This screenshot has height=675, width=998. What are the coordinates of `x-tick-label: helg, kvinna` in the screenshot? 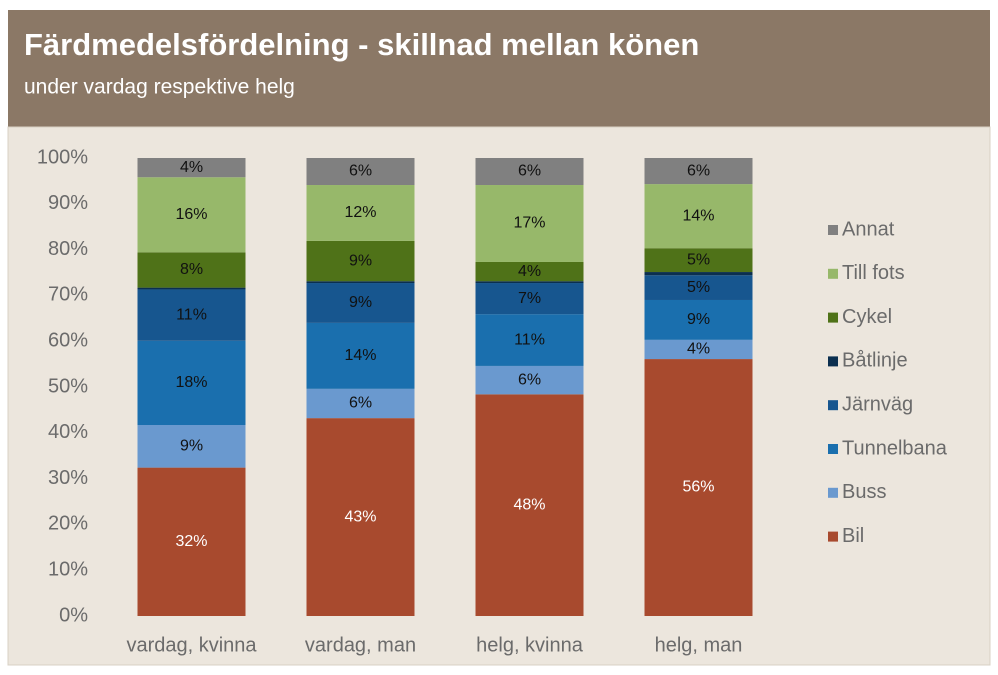 It's located at (530, 645).